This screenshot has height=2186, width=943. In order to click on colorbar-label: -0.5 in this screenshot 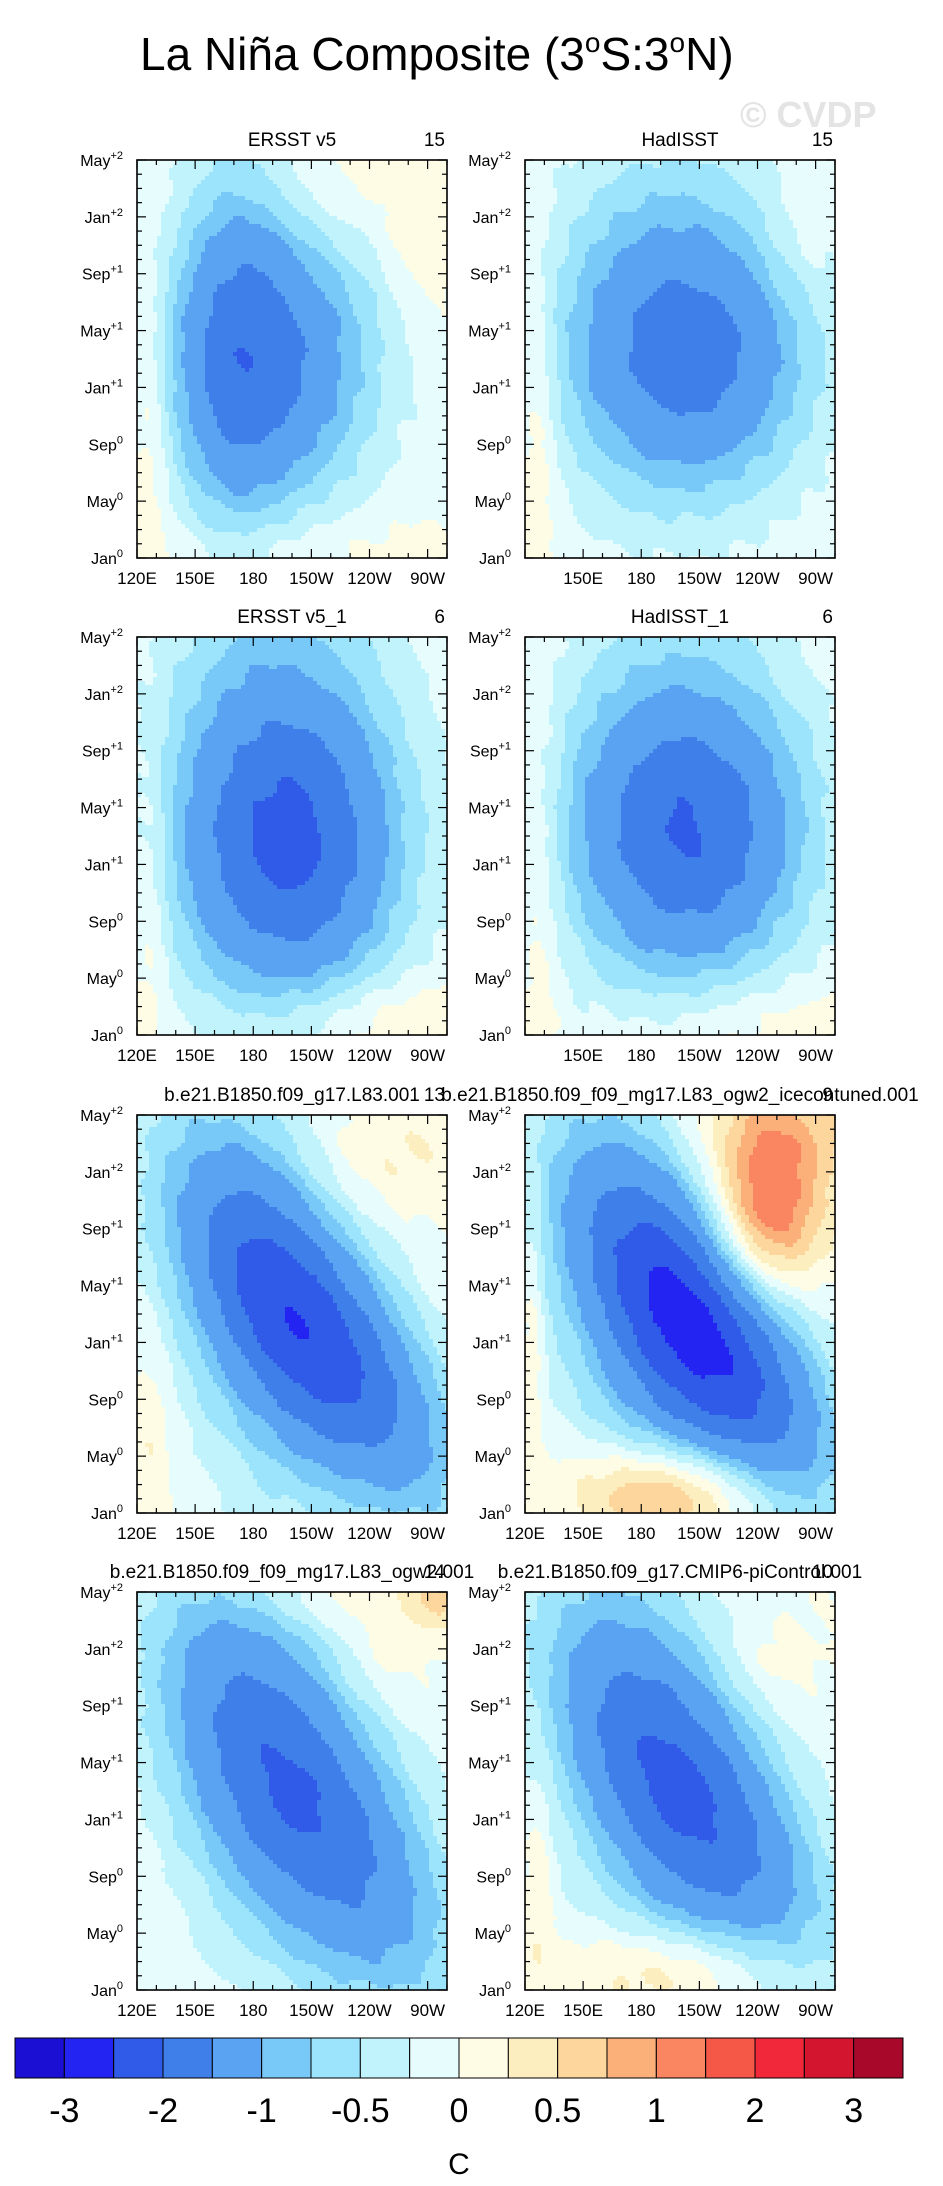, I will do `click(360, 2111)`.